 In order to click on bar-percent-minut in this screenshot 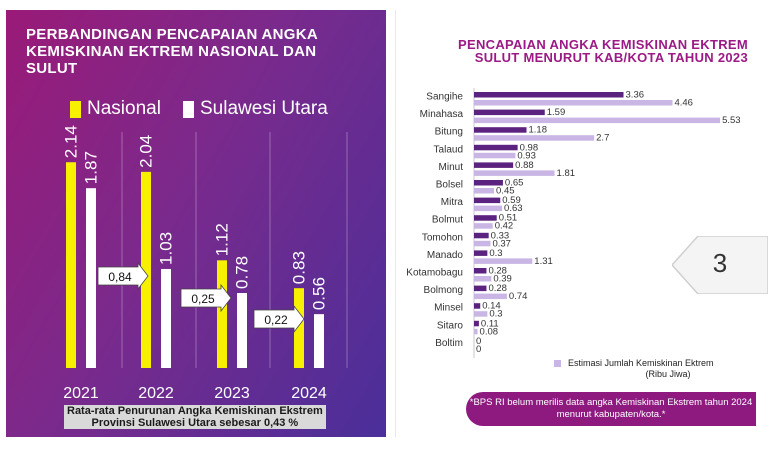, I will do `click(494, 165)`.